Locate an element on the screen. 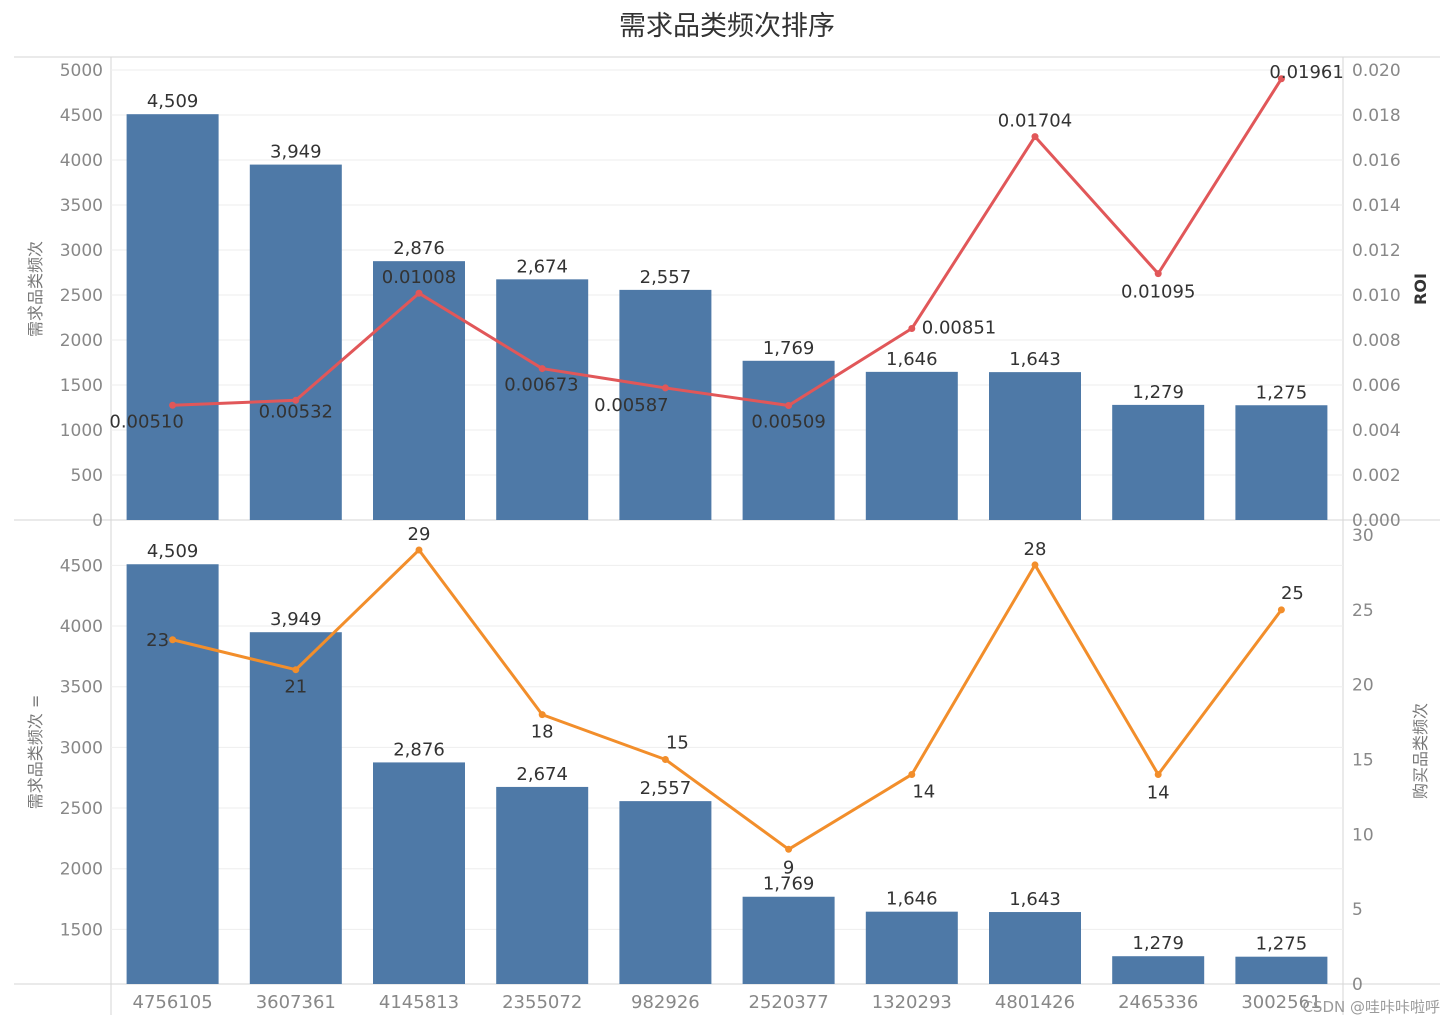 The width and height of the screenshot is (1454, 1025). y2-tick-label: 0.002 is located at coordinates (1376, 476).